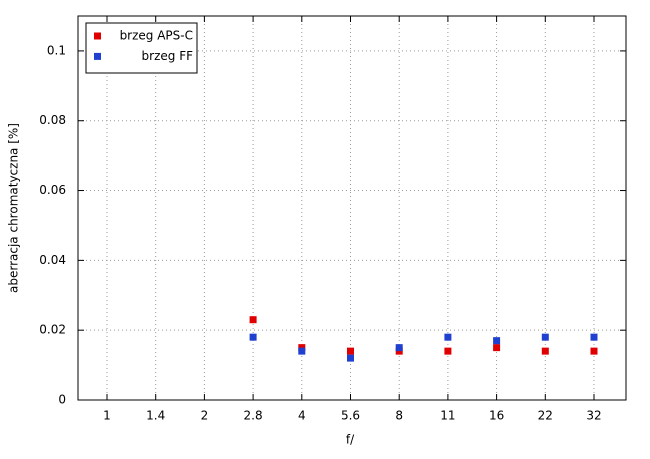  Describe the element at coordinates (52, 260) in the screenshot. I see `y-tick-label: 0.04` at that location.